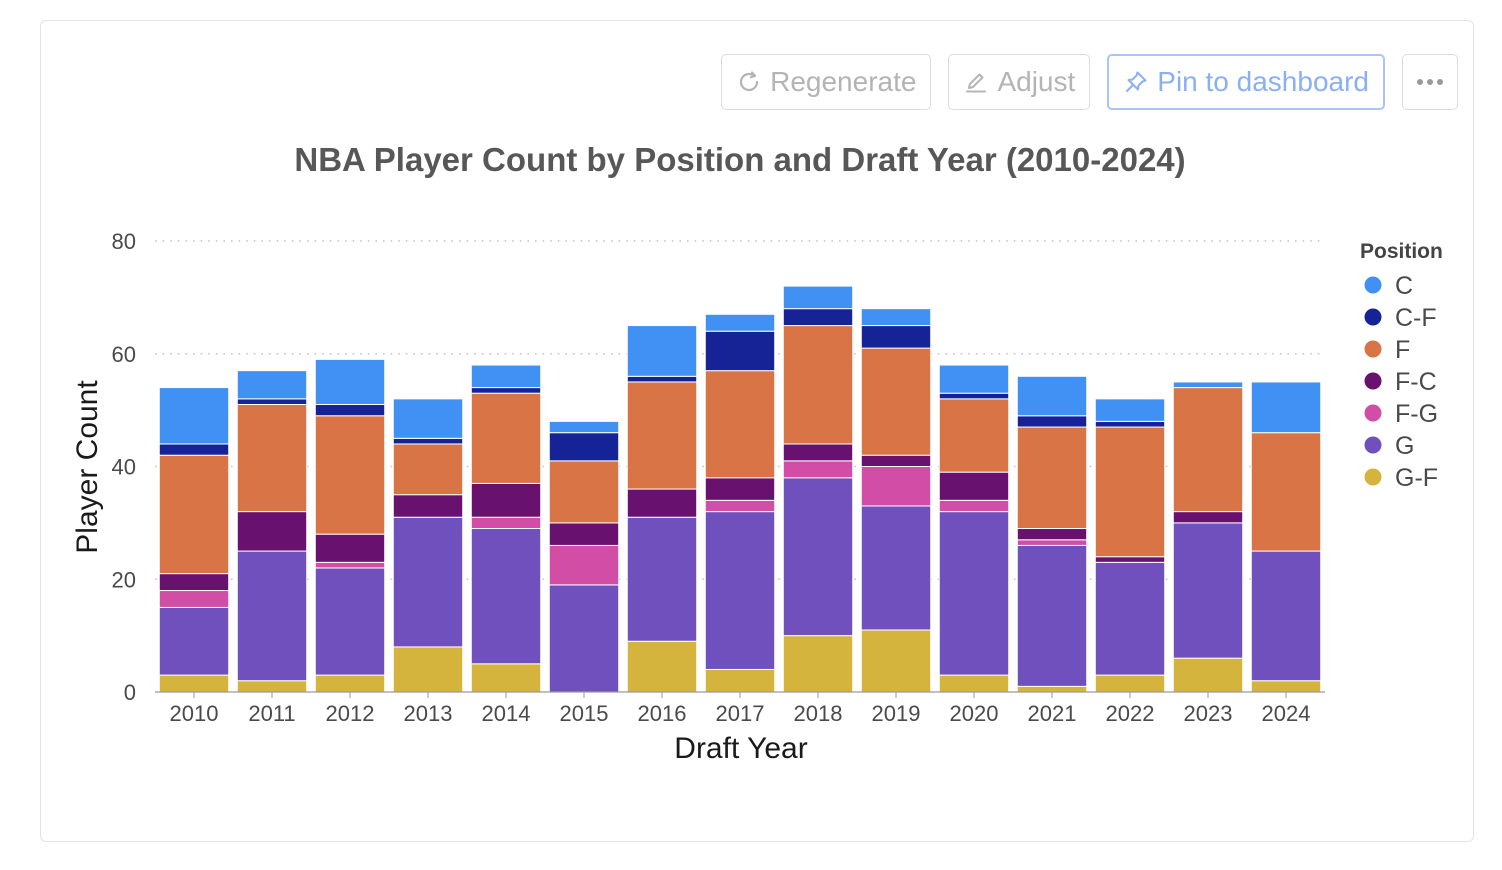 The image size is (1502, 870). What do you see at coordinates (1052, 396) in the screenshot?
I see `bar-segment-2021-C` at bounding box center [1052, 396].